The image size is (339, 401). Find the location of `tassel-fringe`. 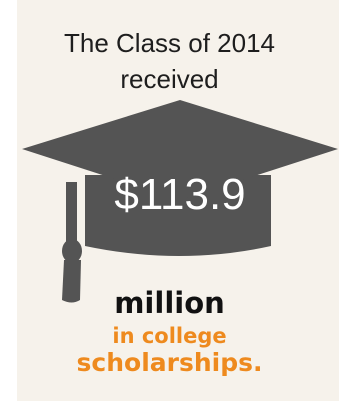

tassel-fringe is located at coordinates (71, 281).